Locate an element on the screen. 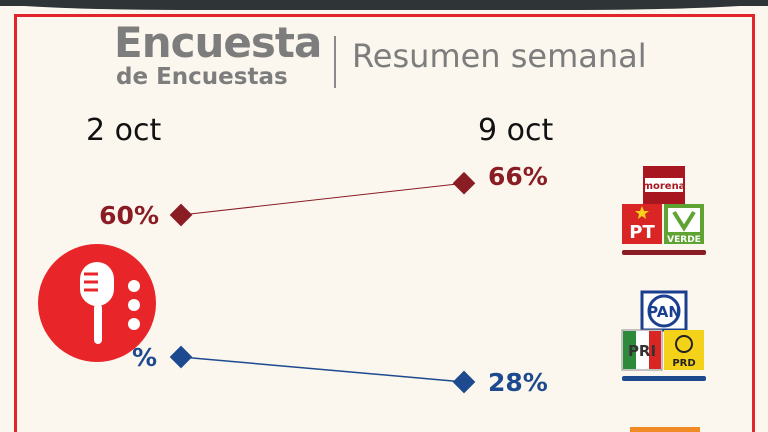 The width and height of the screenshot is (768, 432). pan-logo-text: PAN is located at coordinates (664, 312).